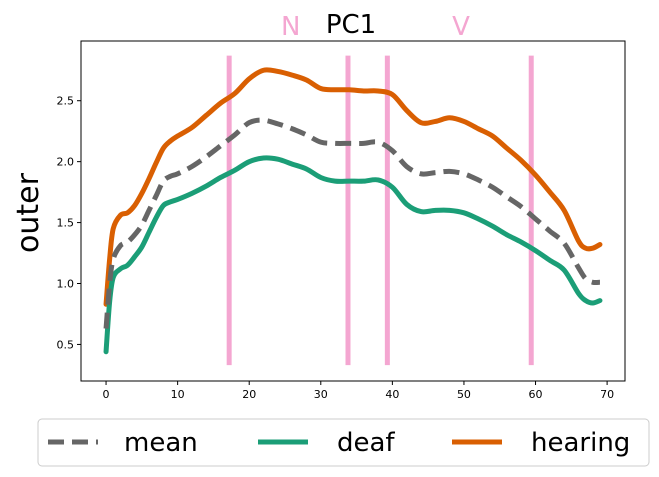 This screenshot has width=659, height=477. I want to click on chart-title: PC1, so click(351, 25).